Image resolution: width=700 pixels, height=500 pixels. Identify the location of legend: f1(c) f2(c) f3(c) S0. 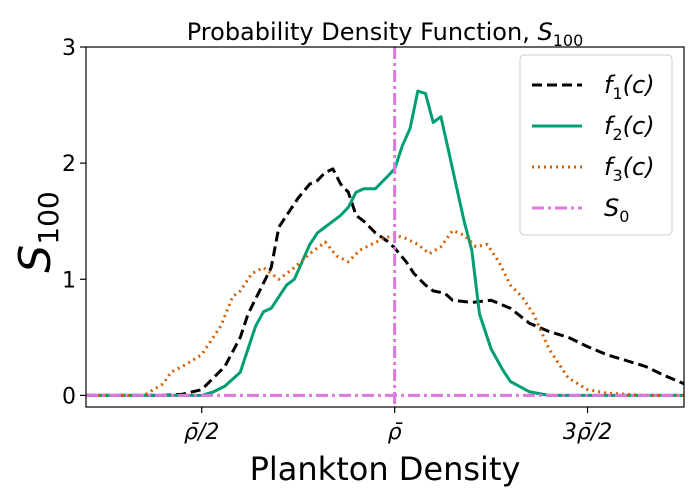
(596, 145).